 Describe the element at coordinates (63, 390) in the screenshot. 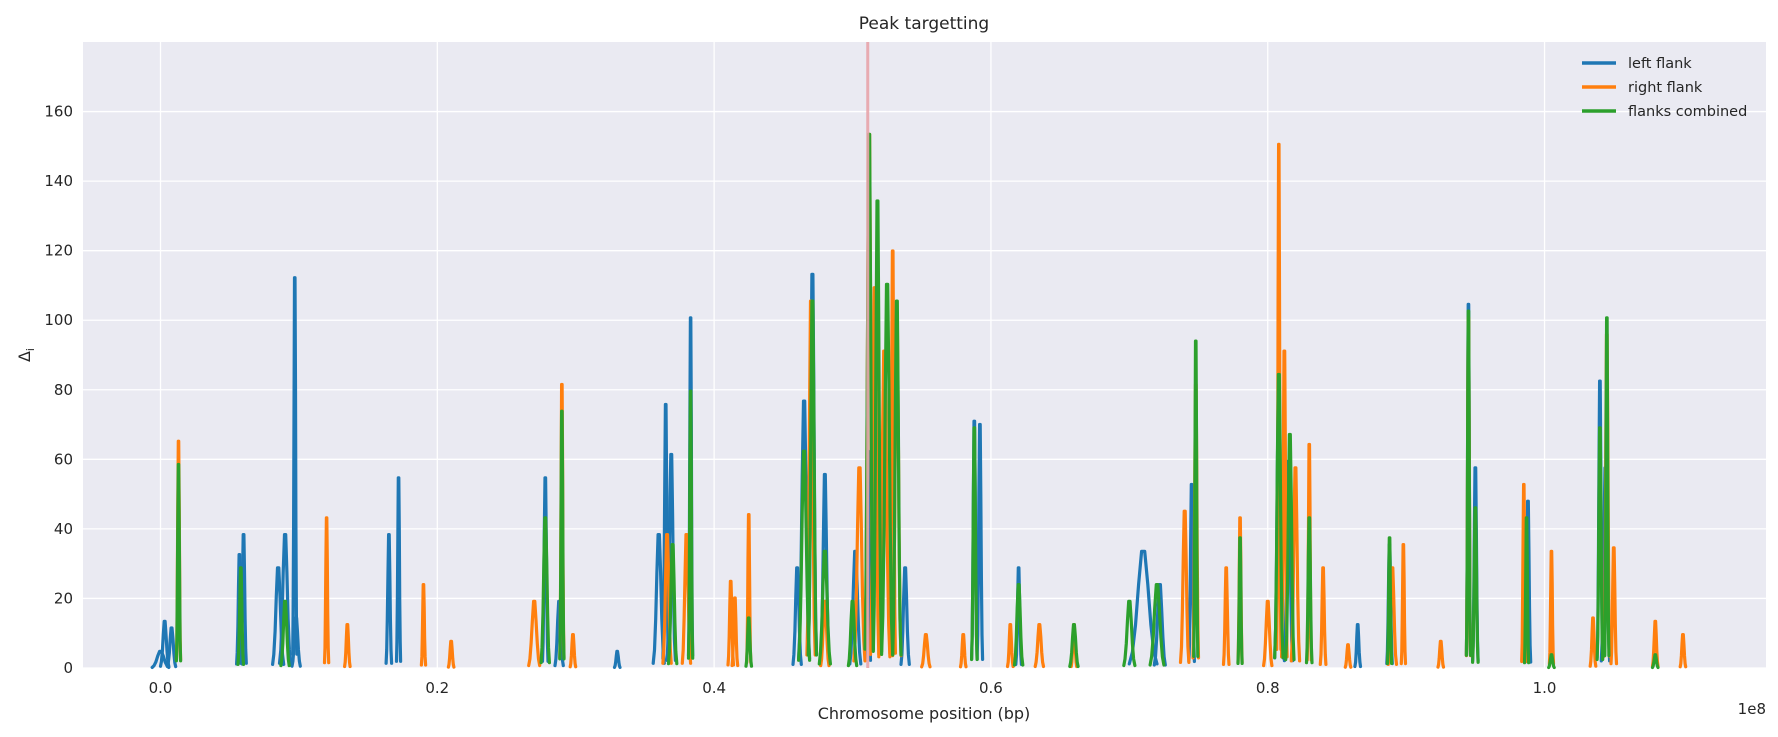

I see `y-tick-label: 80` at that location.